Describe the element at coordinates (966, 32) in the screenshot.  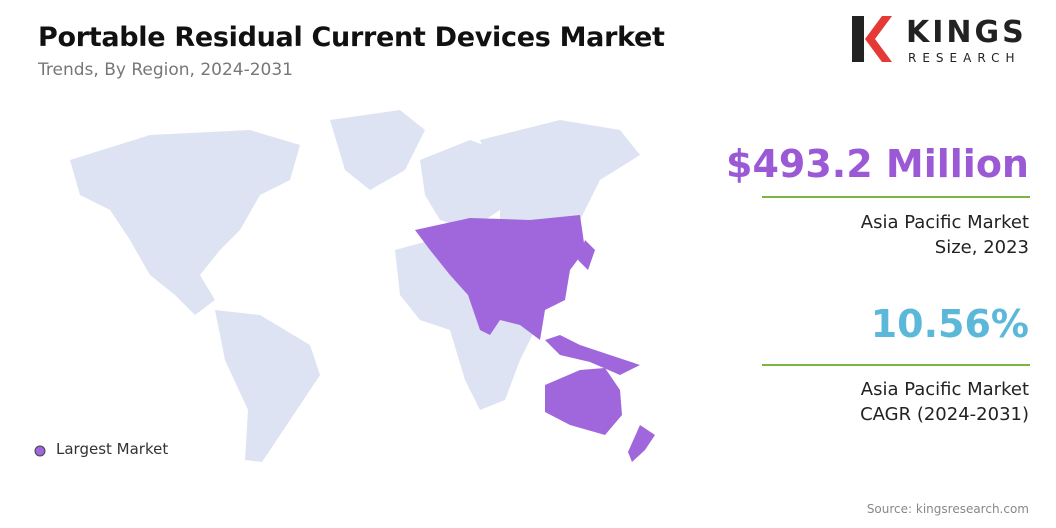
I see `logo-name: KINGS` at that location.